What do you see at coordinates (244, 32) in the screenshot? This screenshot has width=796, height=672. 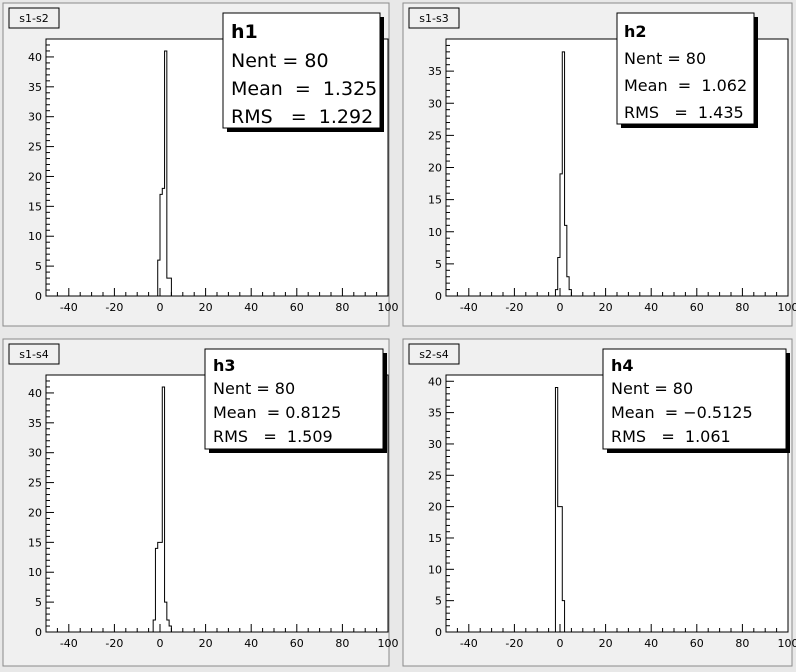 I see `stats-name: h1` at bounding box center [244, 32].